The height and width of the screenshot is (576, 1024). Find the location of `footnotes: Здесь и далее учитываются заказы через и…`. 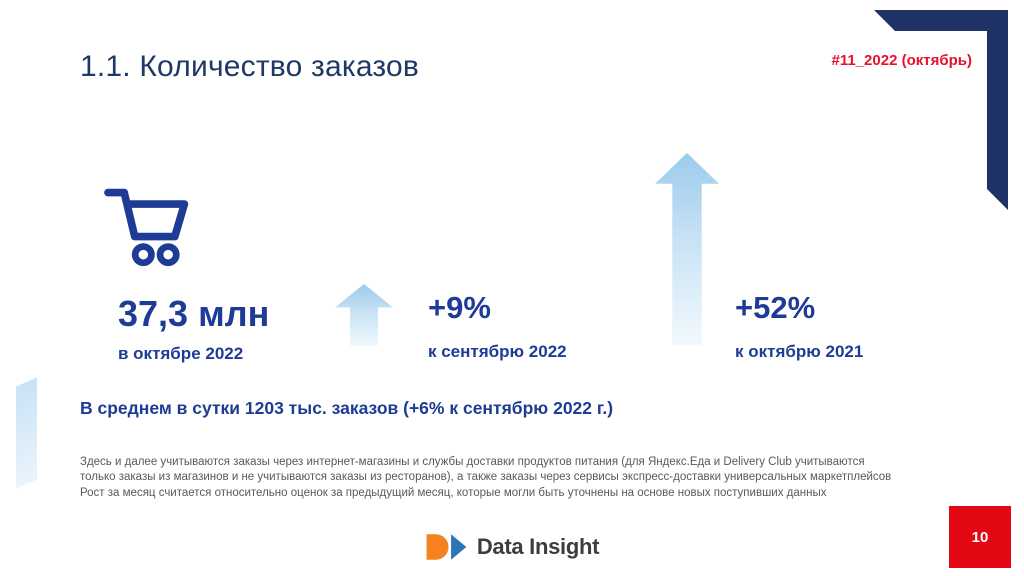

footnotes: Здесь и далее учитываются заказы через и… is located at coordinates (486, 478).